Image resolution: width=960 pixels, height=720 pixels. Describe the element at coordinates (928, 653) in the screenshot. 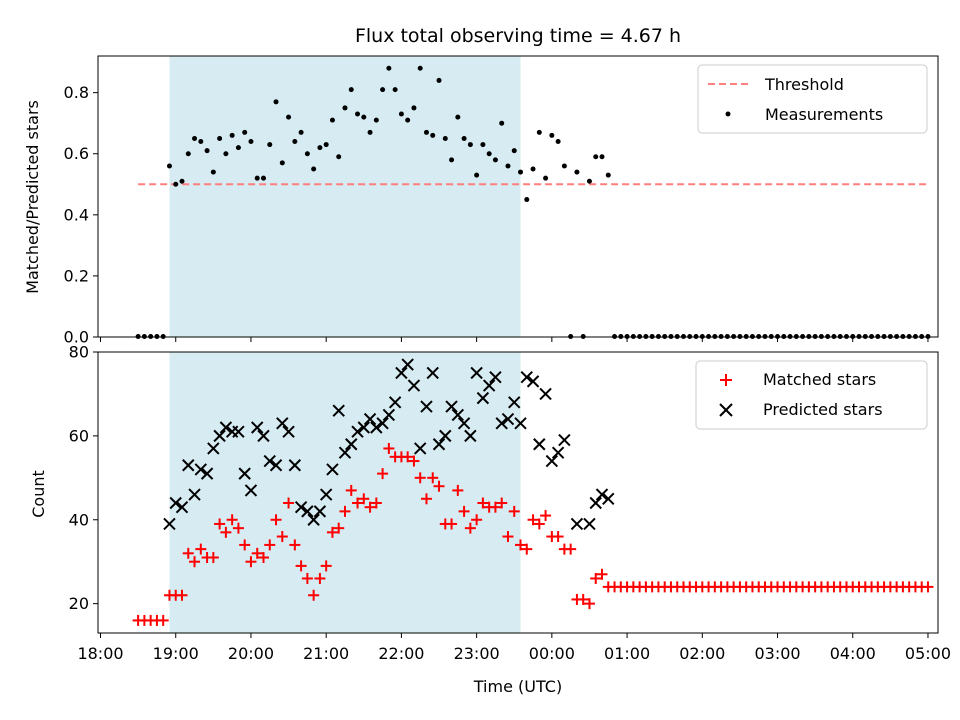

I see `x-tick-label: 05:00` at that location.